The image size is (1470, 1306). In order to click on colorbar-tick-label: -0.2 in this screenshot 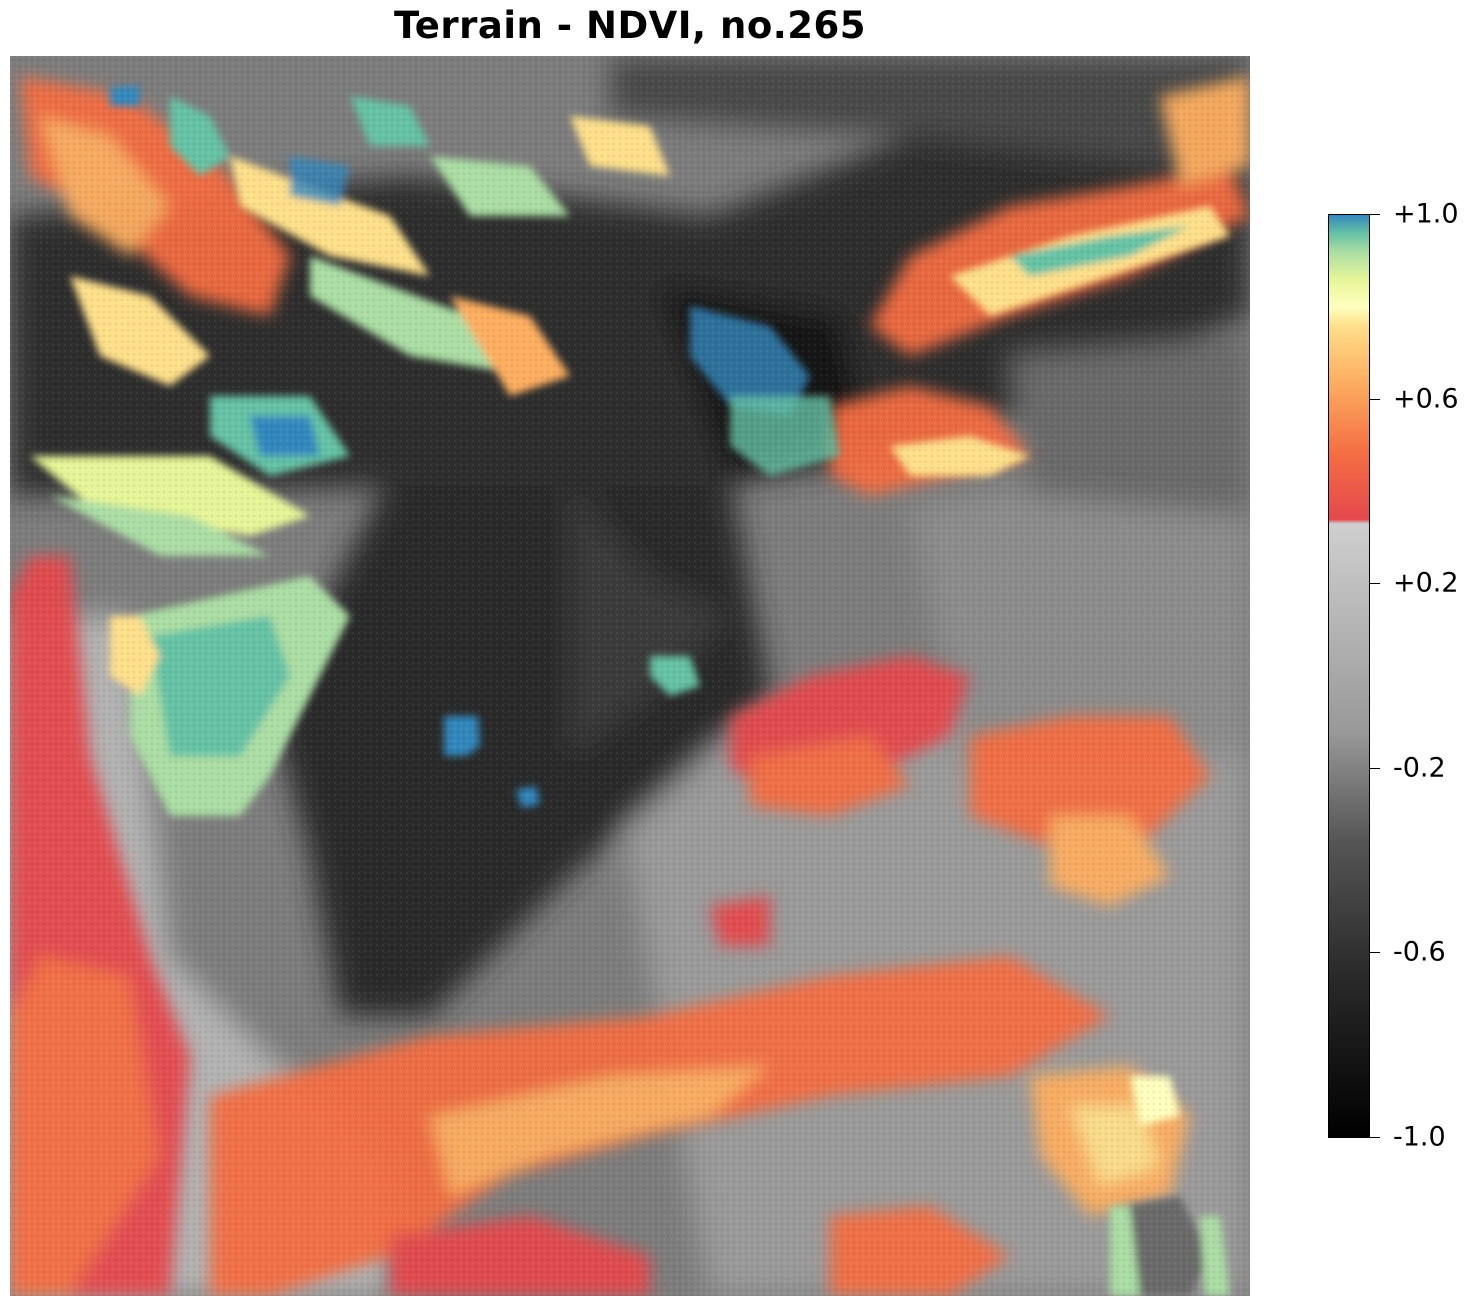, I will do `click(1419, 768)`.